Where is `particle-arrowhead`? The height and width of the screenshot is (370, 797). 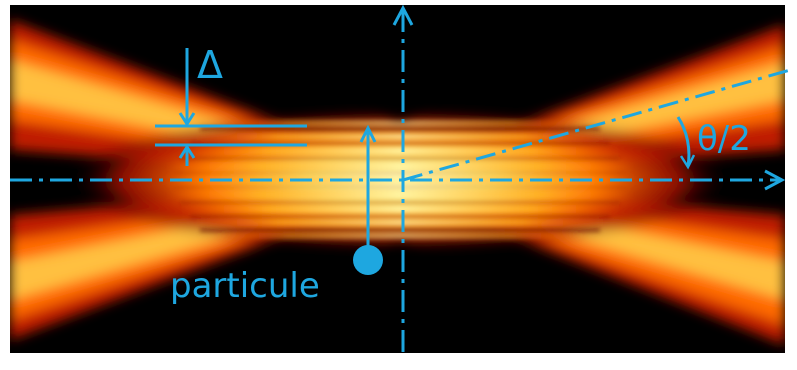 particle-arrowhead is located at coordinates (368, 133).